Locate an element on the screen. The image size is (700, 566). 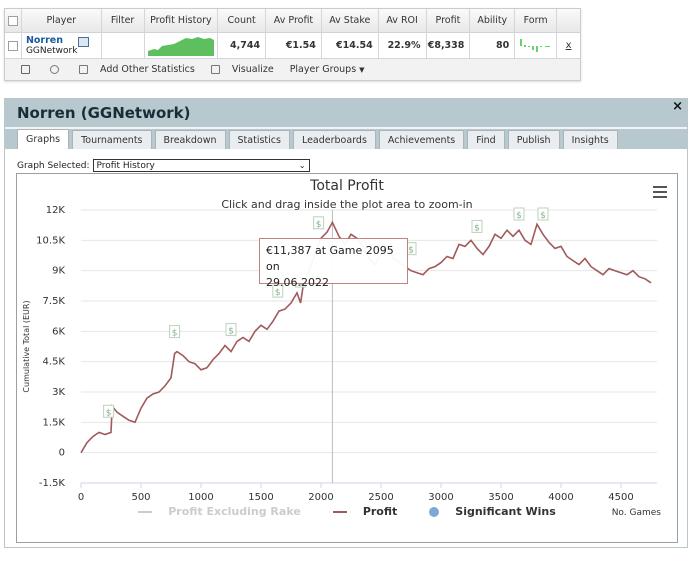
tab-tournaments: Tournaments is located at coordinates (112, 139).